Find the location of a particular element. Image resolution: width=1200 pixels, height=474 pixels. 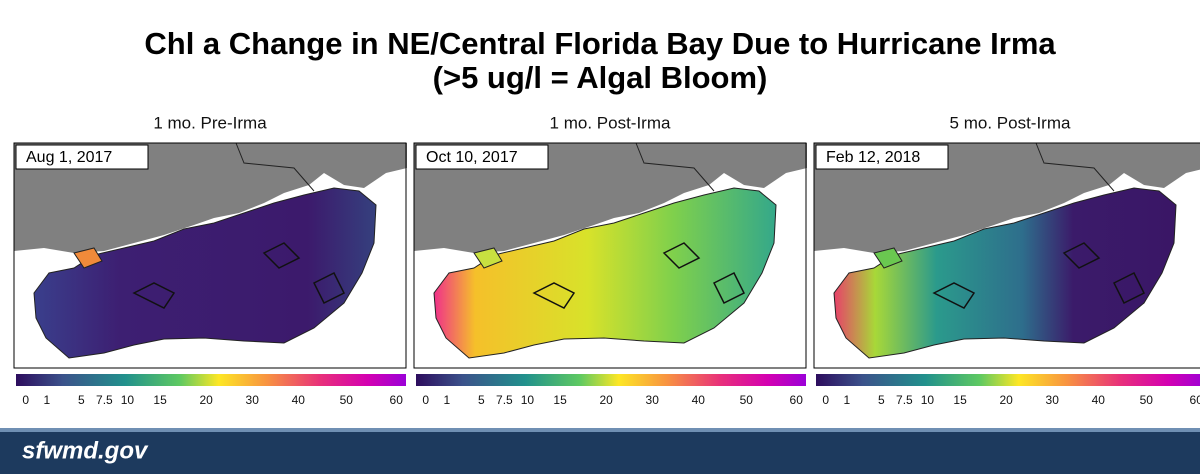

panel-heading: 5 mo. Post-Irma is located at coordinates (1010, 122).